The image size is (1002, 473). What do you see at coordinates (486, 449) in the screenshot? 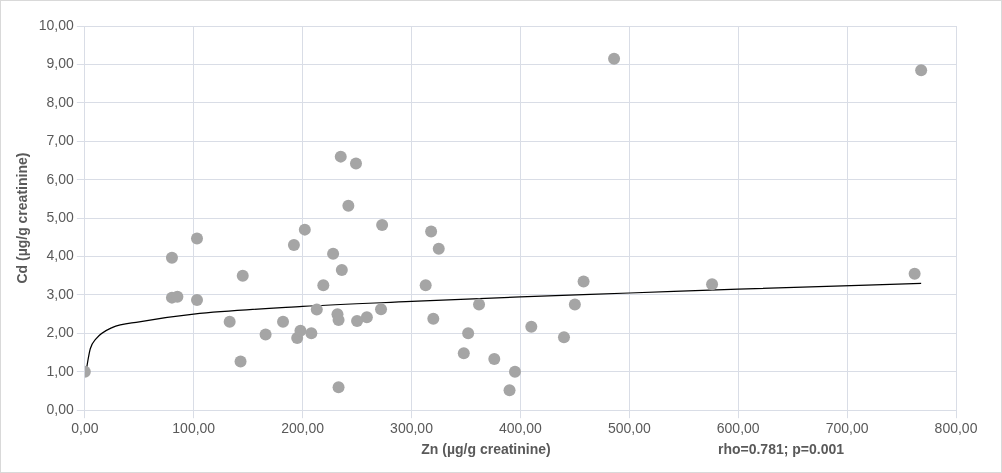
I see `x-axis-title: Zn (µg/g creatinine)` at bounding box center [486, 449].